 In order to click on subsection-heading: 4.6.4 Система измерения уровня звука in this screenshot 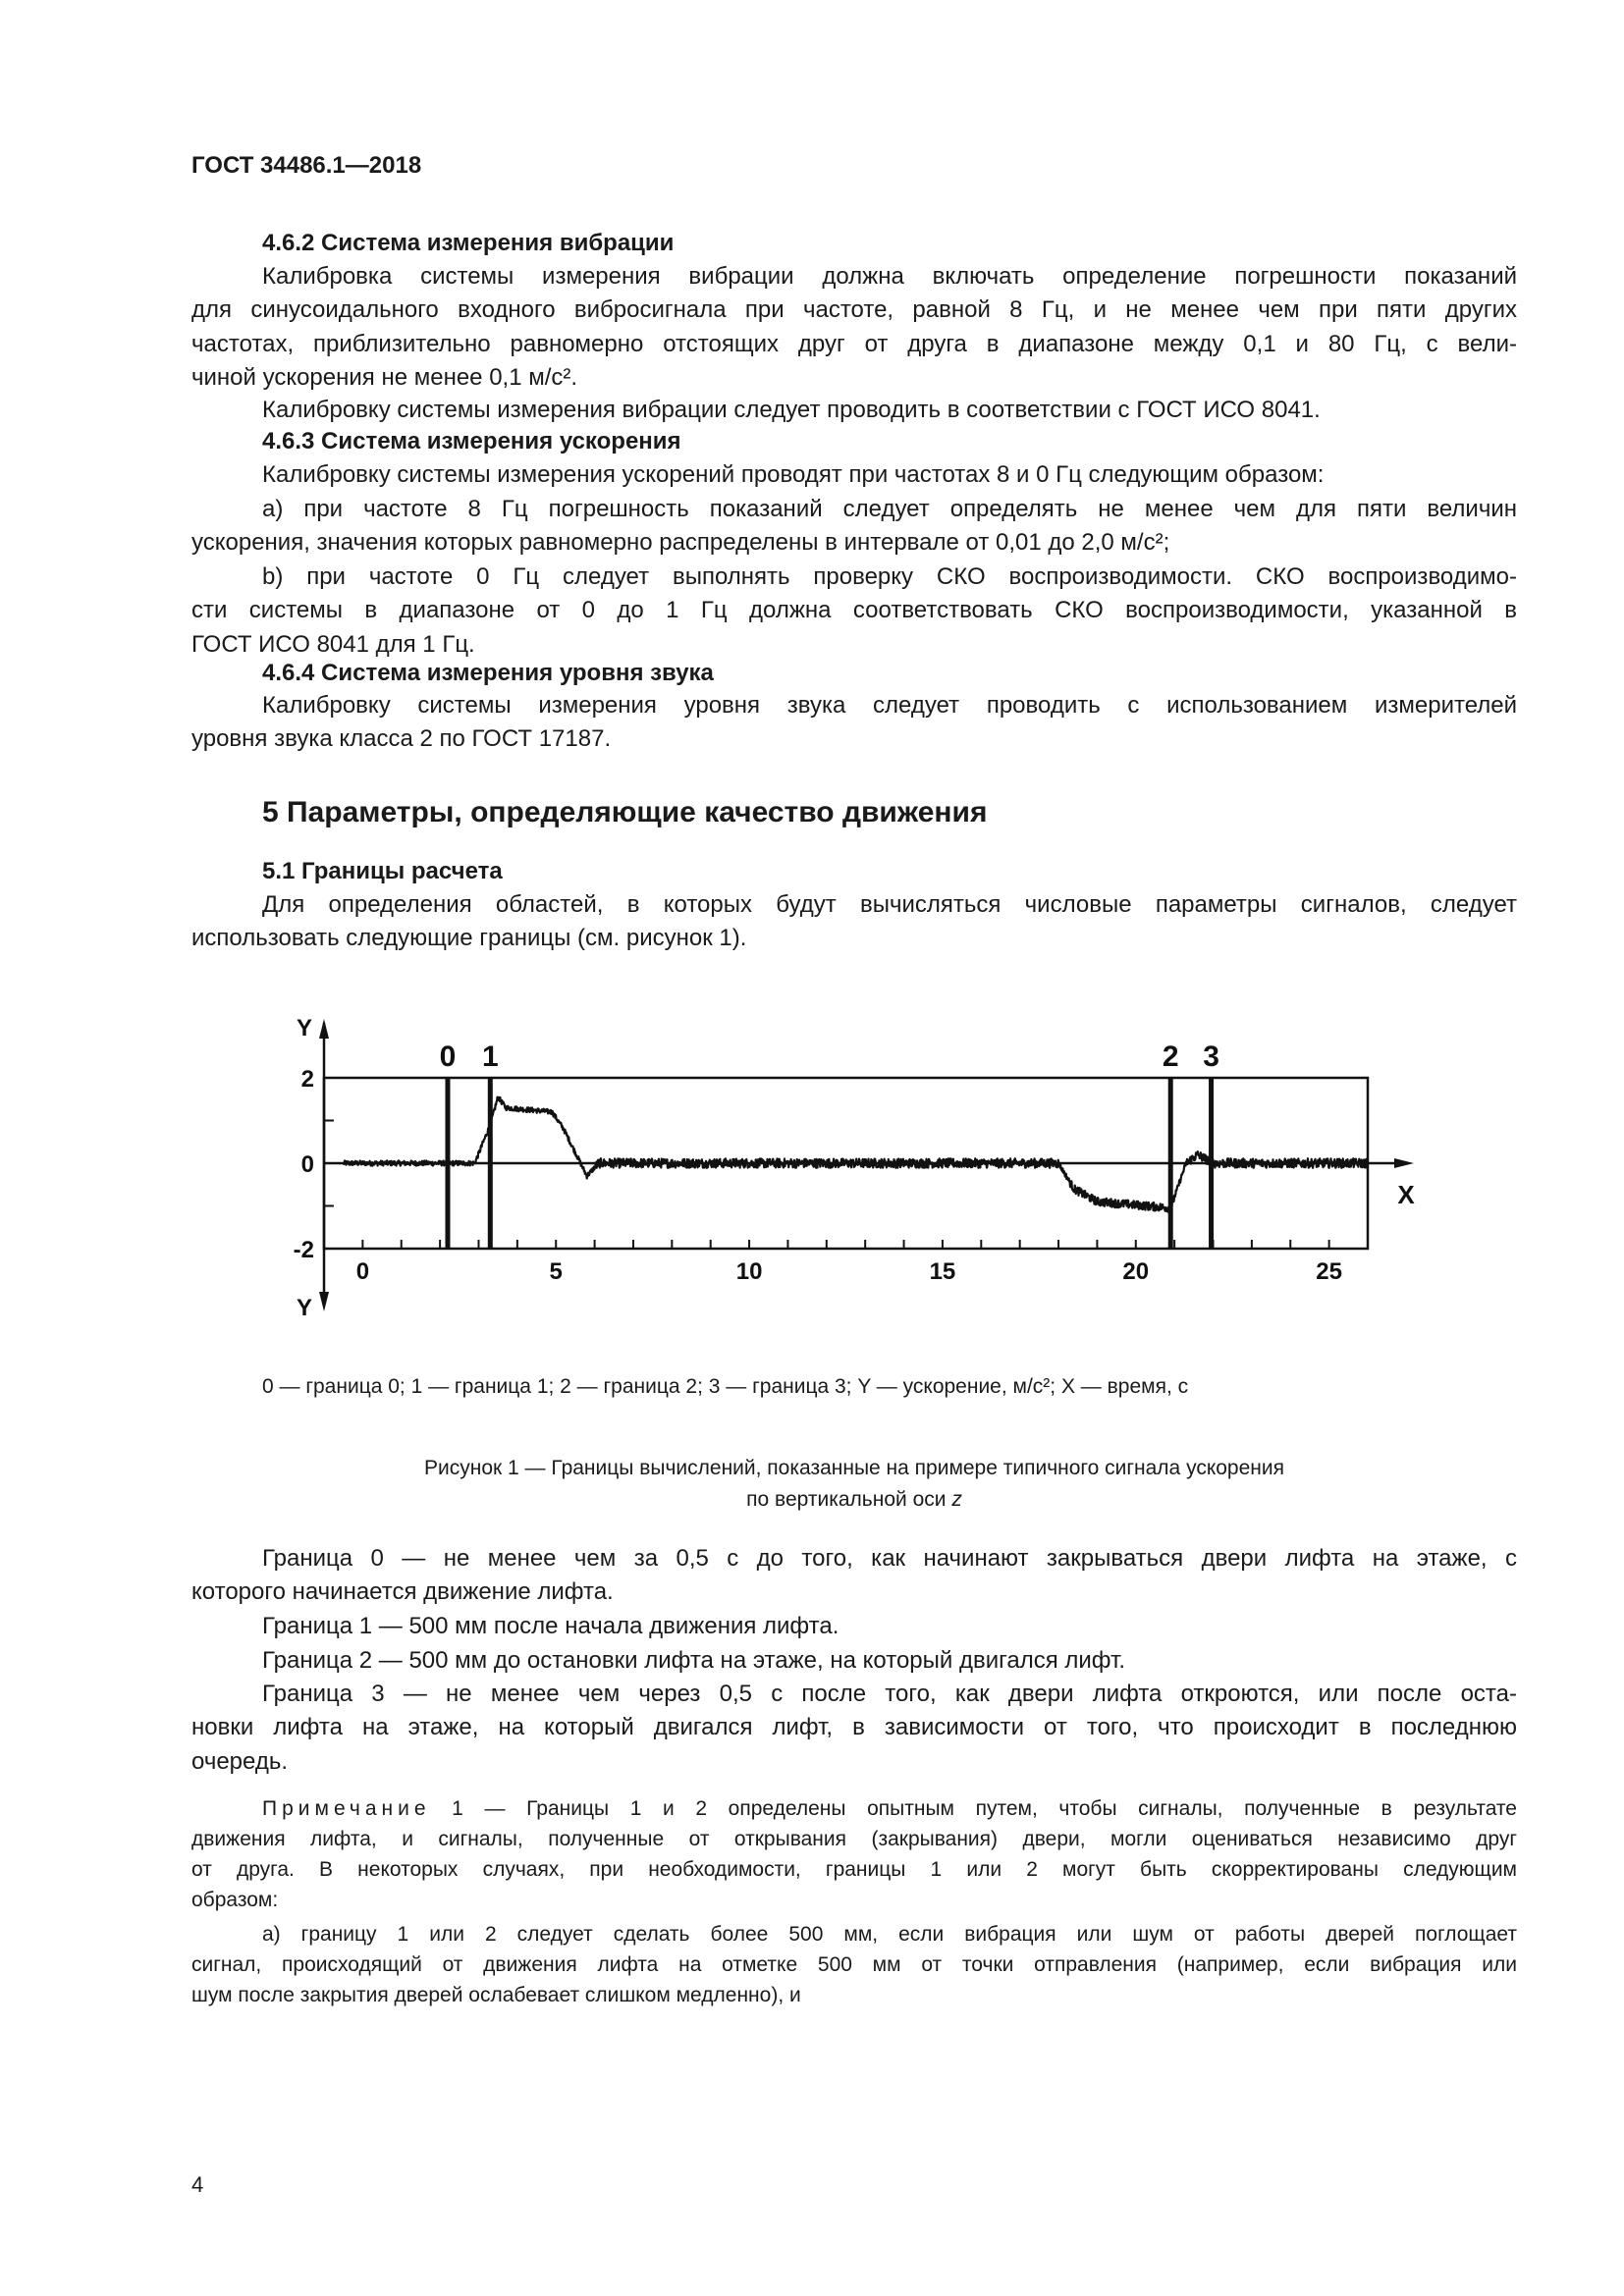, I will do `click(854, 674)`.